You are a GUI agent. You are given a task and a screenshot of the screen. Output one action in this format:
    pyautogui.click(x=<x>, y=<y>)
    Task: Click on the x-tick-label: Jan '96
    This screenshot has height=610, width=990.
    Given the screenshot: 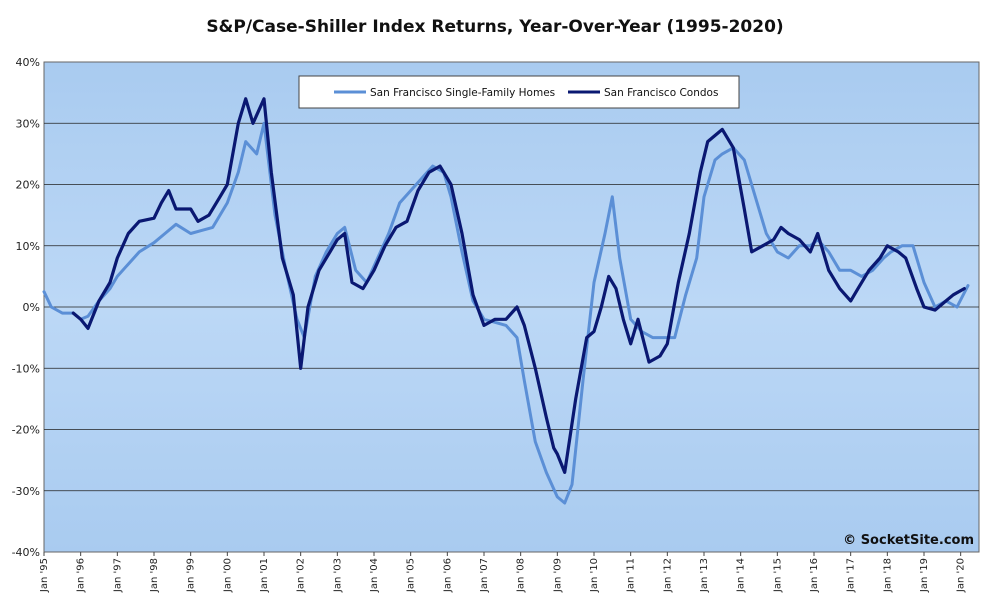 What is the action you would take?
    pyautogui.click(x=81, y=575)
    